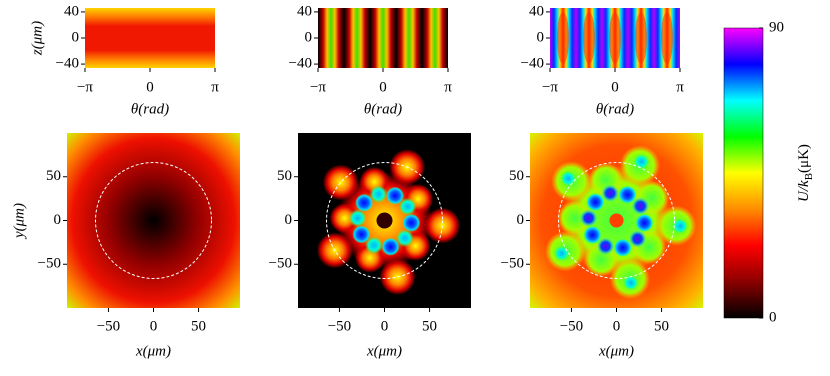 The width and height of the screenshot is (830, 376). What do you see at coordinates (37, 38) in the screenshot?
I see `y-axis-label: z(μm)` at bounding box center [37, 38].